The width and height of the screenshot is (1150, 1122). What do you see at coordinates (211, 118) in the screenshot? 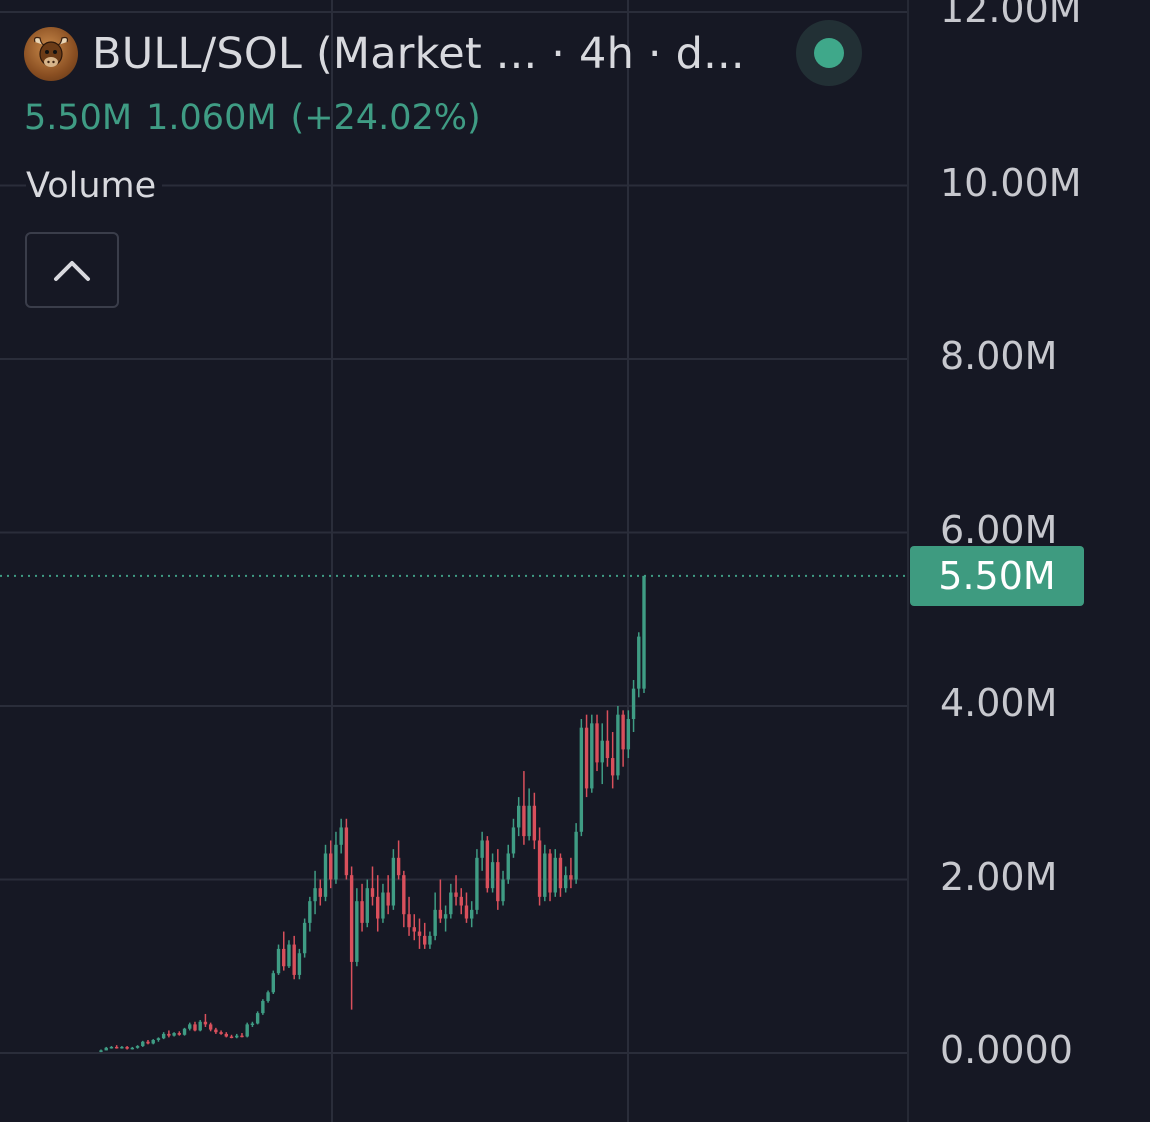
I see `price-change-value: 1.060M` at bounding box center [211, 118].